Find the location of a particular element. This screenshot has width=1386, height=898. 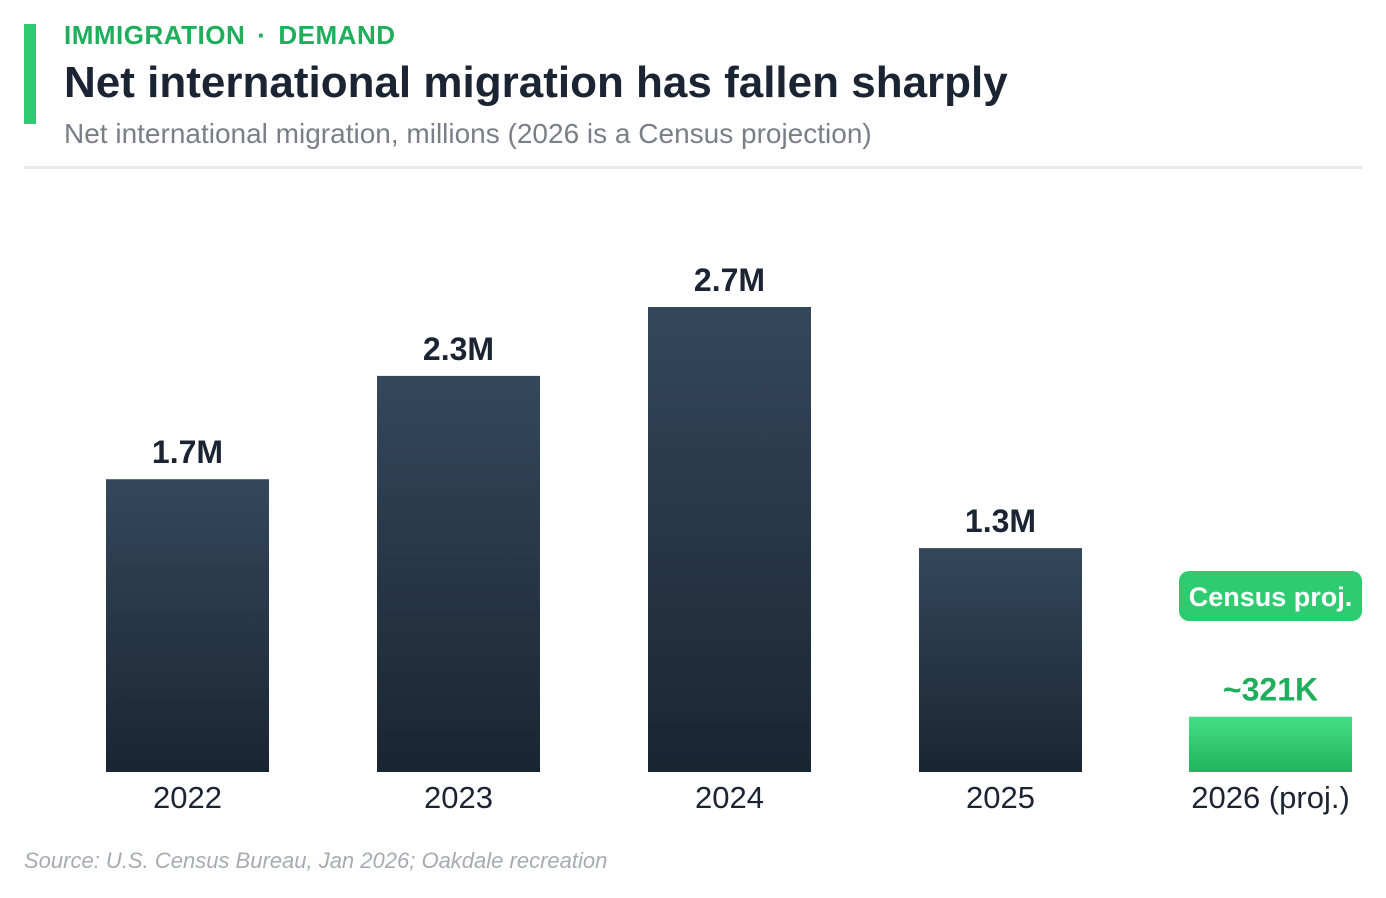

kicker: IMMIGRATION · DEMAND is located at coordinates (230, 35).